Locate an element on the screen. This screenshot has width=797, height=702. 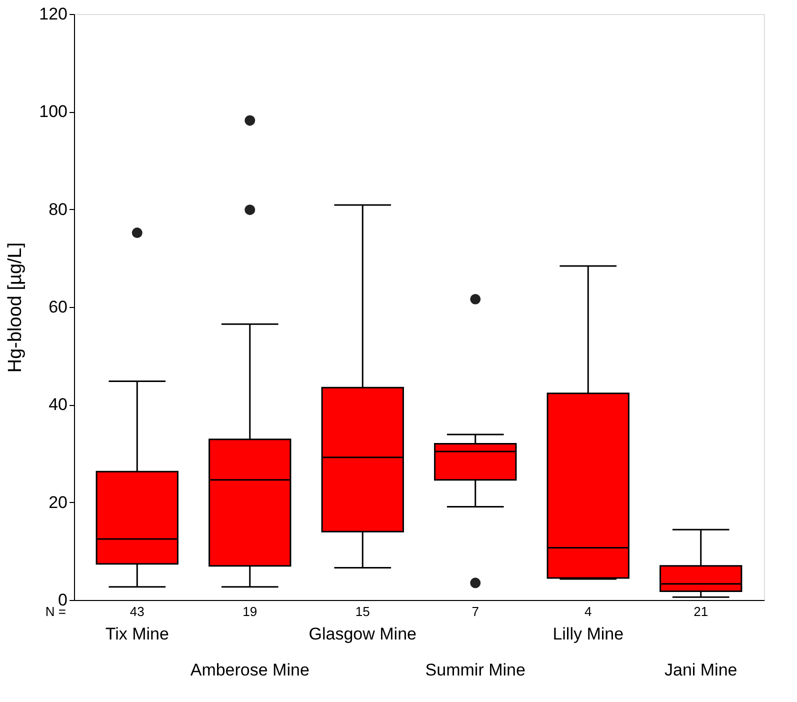
x-tick-label: Glasgow Mine is located at coordinates (362, 634).